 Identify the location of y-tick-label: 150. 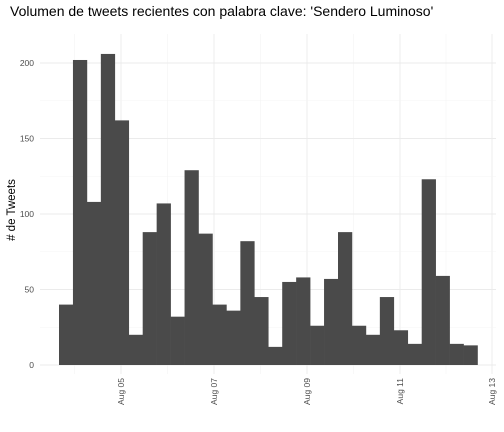
(27, 139).